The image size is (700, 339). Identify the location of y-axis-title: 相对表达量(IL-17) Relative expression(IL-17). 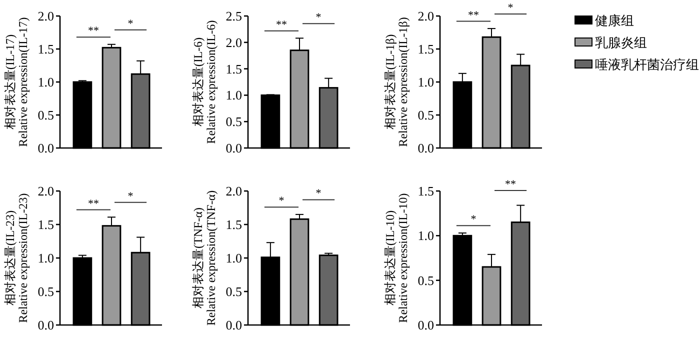
(16, 82).